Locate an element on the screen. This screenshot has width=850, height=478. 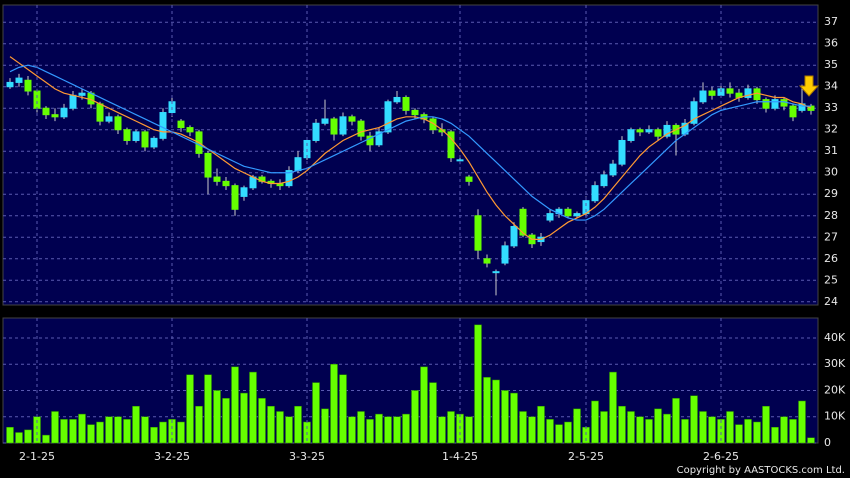
x-tick-label: 3-2-25 is located at coordinates (172, 456).